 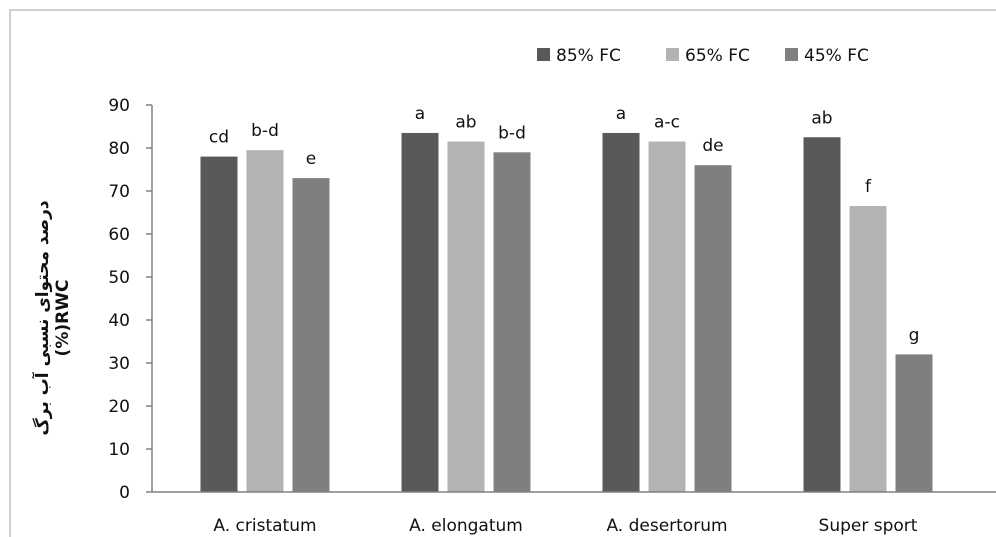 What do you see at coordinates (119, 450) in the screenshot?
I see `y-tick-label: 10` at bounding box center [119, 450].